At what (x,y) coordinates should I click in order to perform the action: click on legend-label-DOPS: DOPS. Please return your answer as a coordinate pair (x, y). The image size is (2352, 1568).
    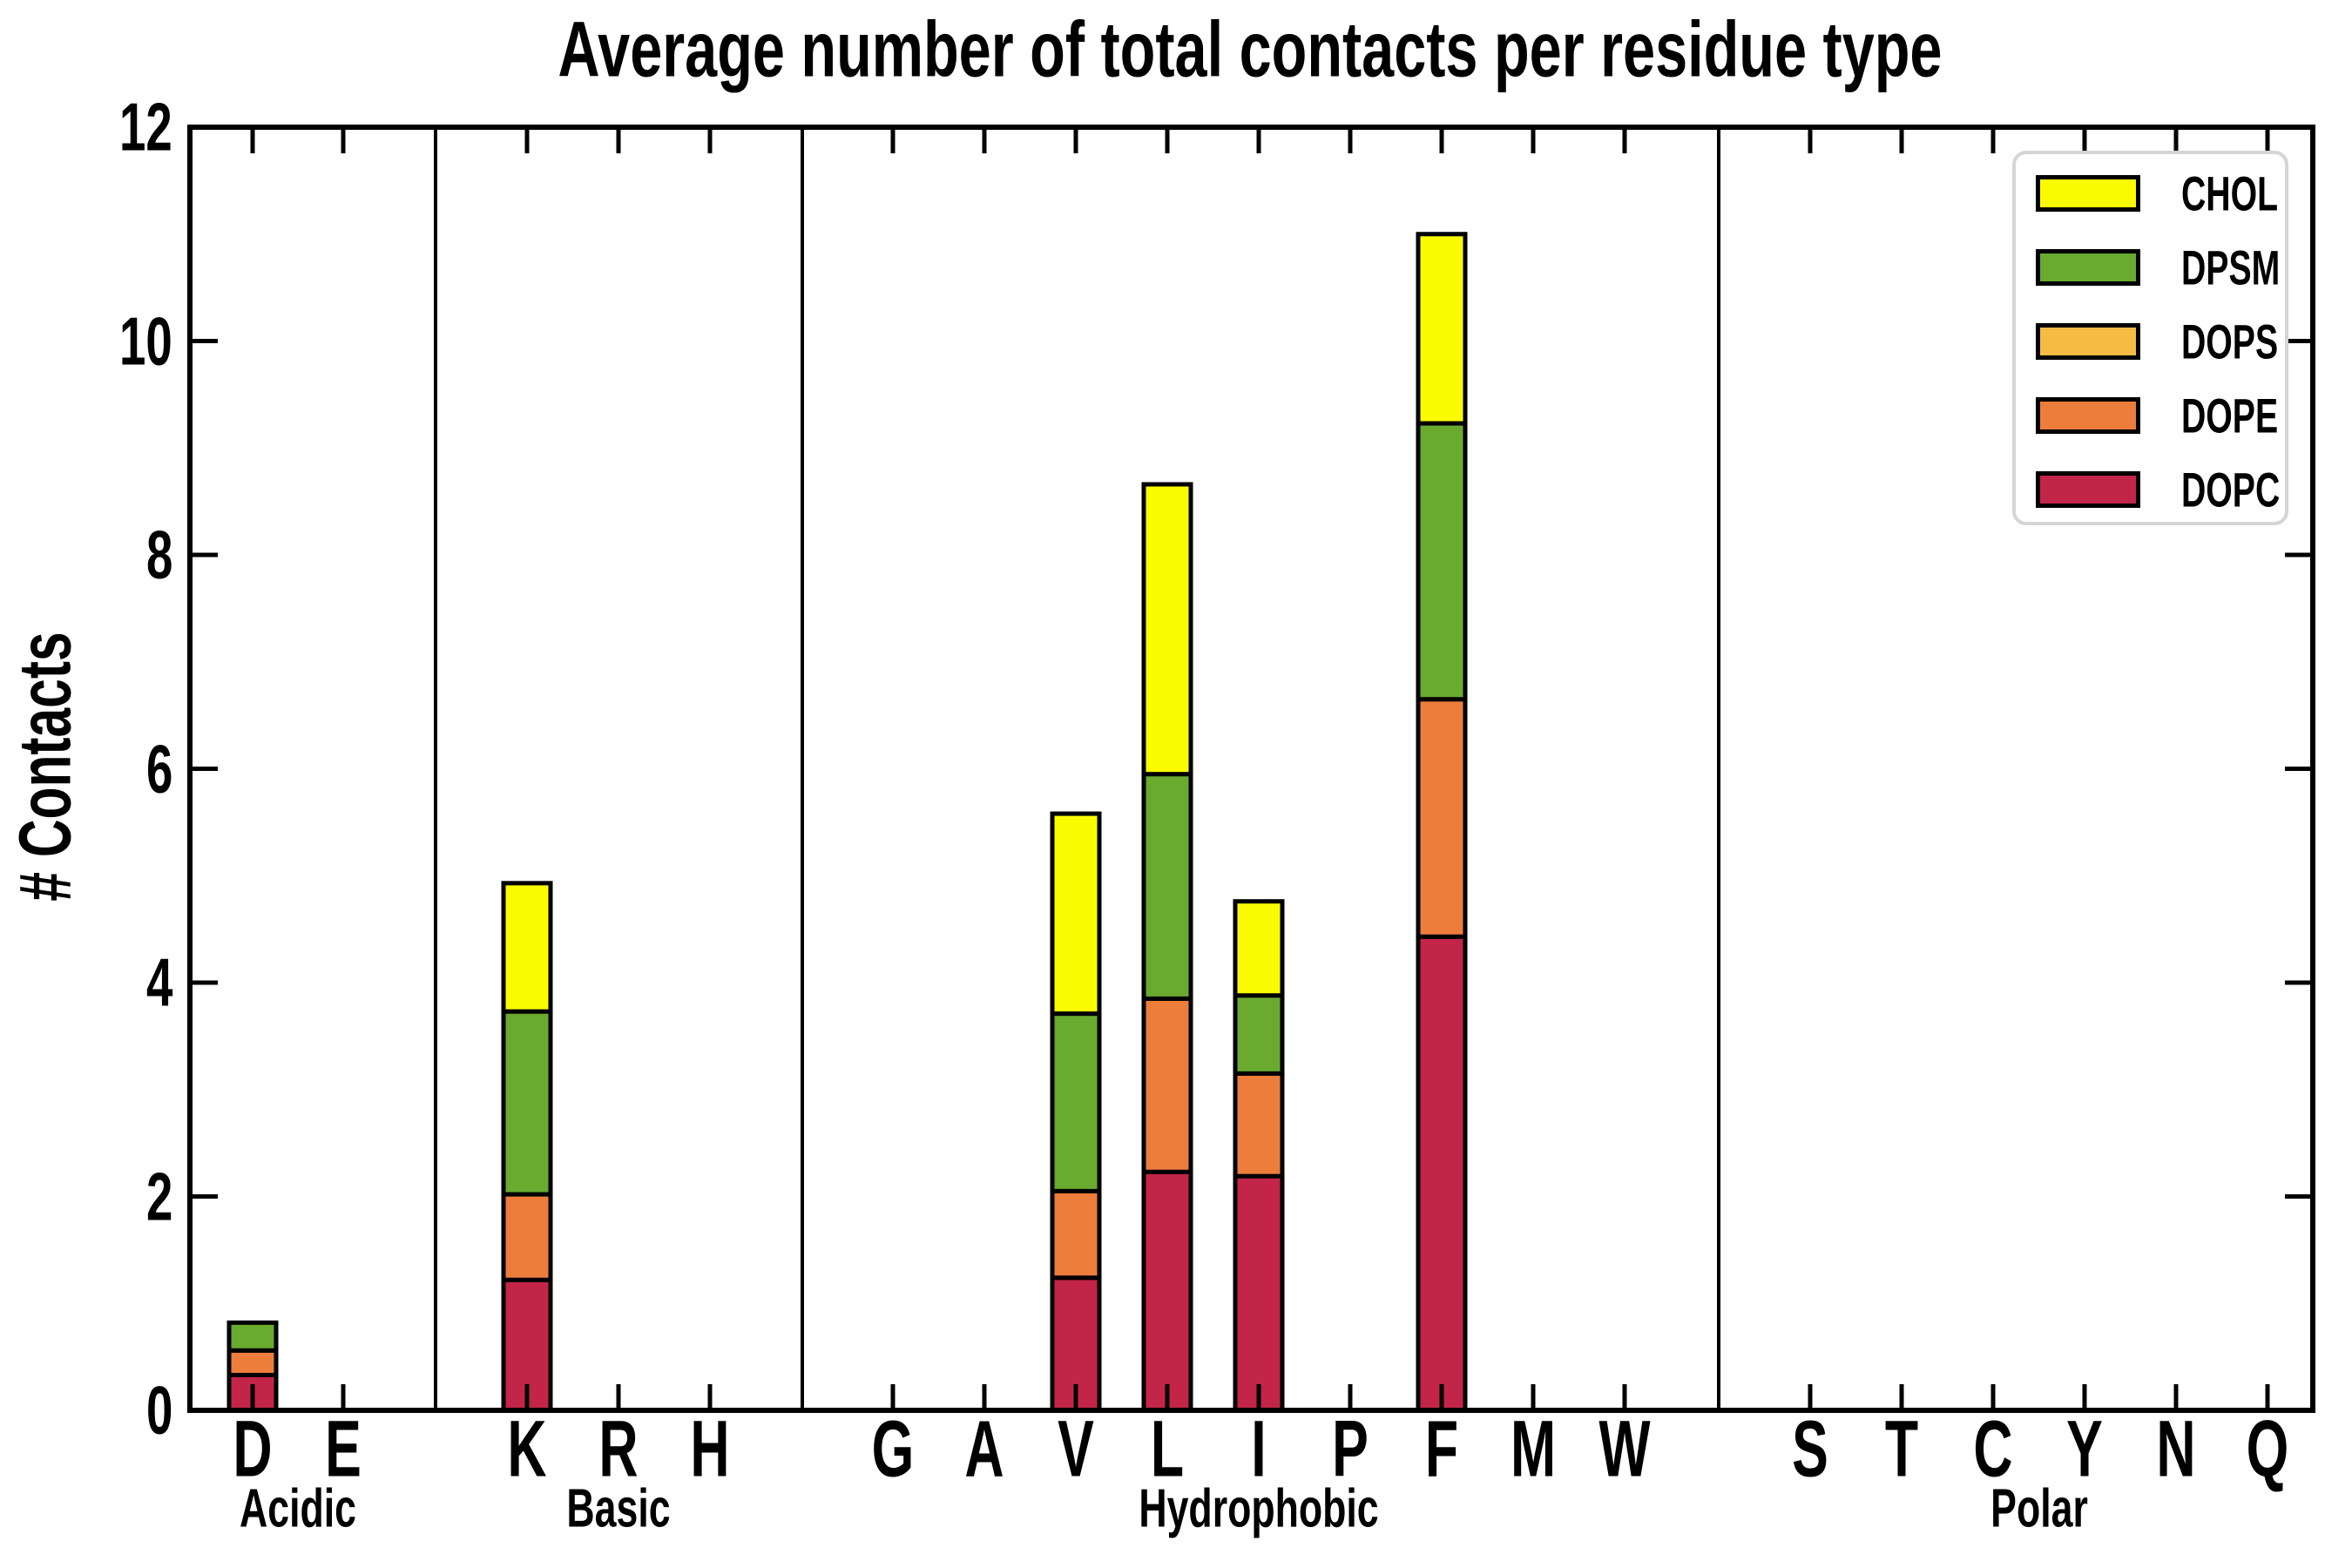
    Looking at the image, I should click on (2230, 341).